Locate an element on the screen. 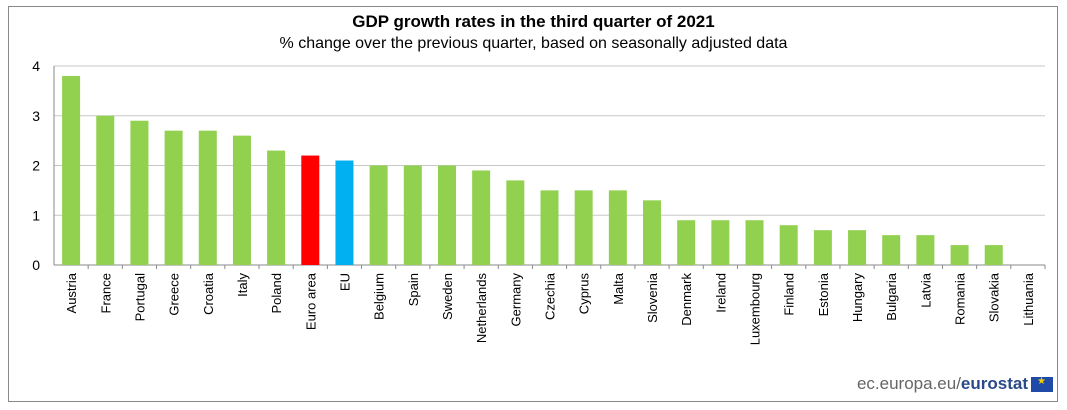  x-tick-label: Czechia is located at coordinates (550, 296).